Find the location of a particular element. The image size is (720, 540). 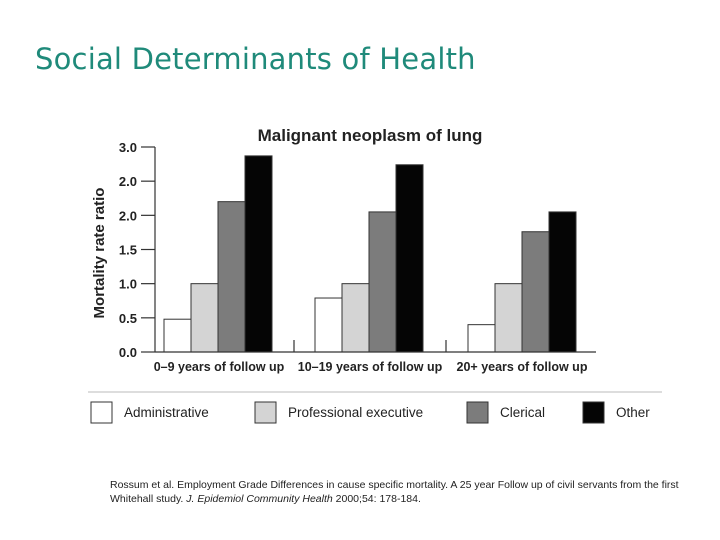

legend-label: Professional executive is located at coordinates (355, 412).